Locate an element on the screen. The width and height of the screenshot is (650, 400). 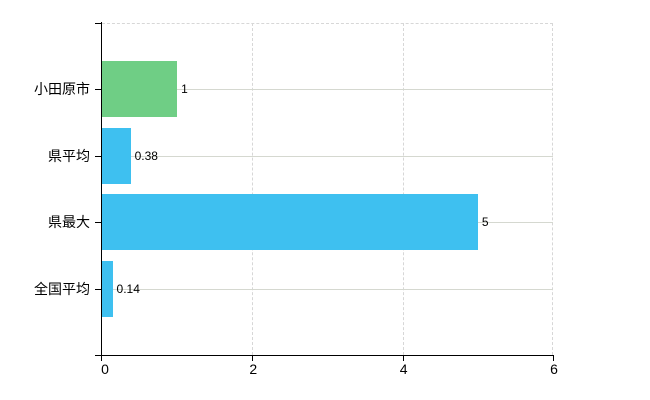
x-tick-label: 6 is located at coordinates (554, 369).